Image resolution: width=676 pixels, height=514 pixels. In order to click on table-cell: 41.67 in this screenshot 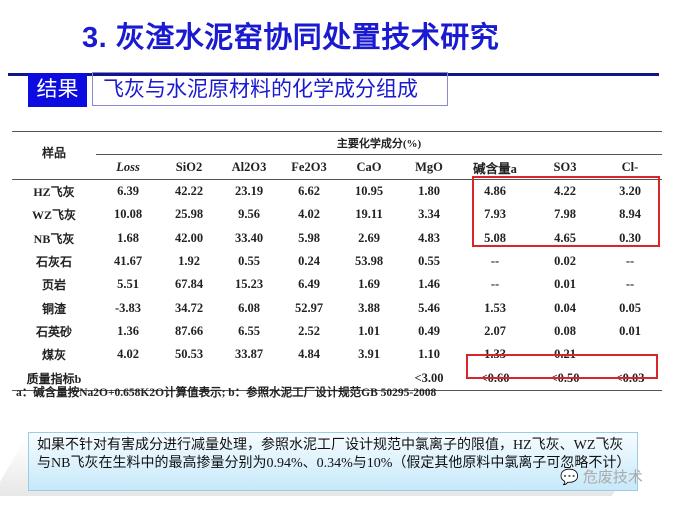, I will do `click(128, 261)`.